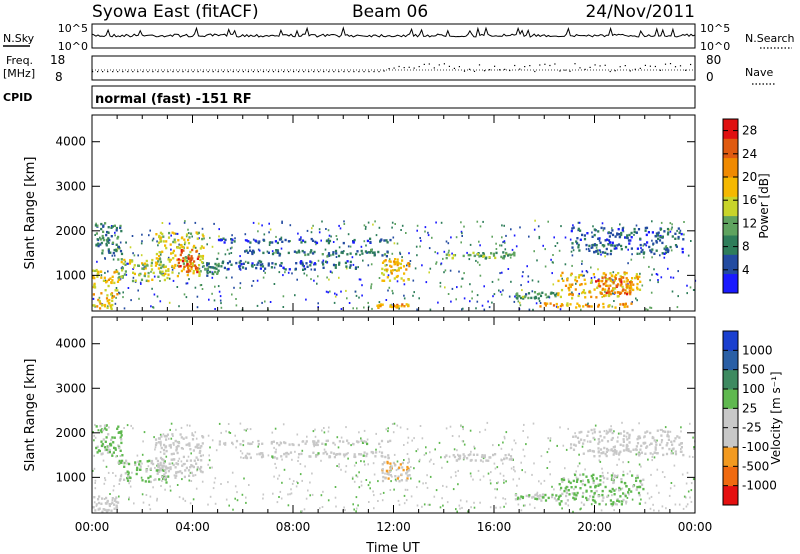 This screenshot has width=800, height=554. Describe the element at coordinates (394, 265) in the screenshot. I see `power-heatmap` at that location.